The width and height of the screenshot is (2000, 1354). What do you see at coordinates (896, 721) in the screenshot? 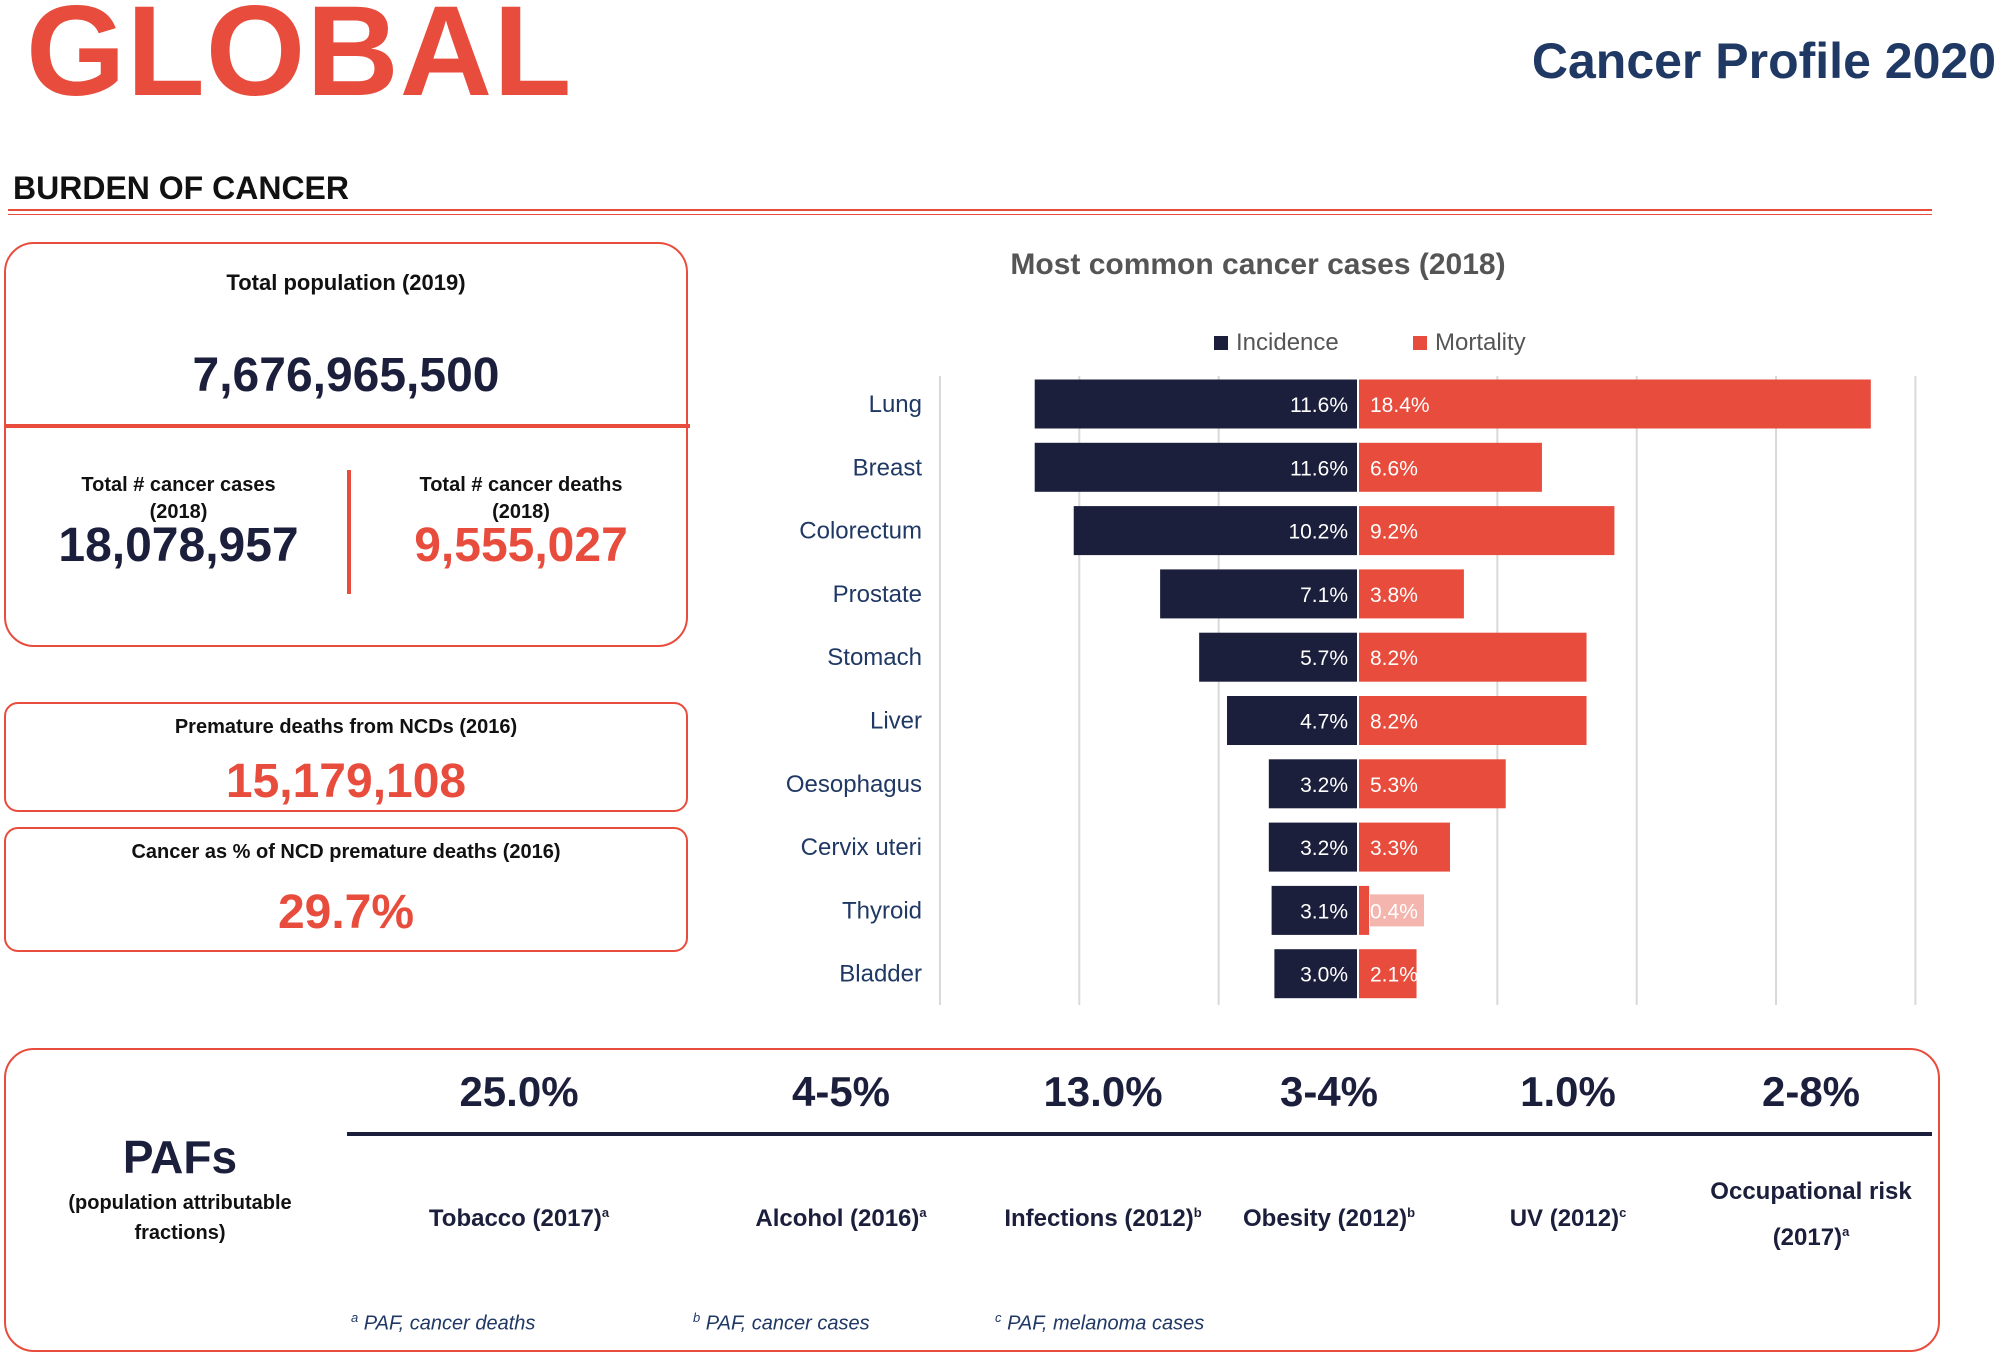
I see `category-label: Liver` at bounding box center [896, 721].